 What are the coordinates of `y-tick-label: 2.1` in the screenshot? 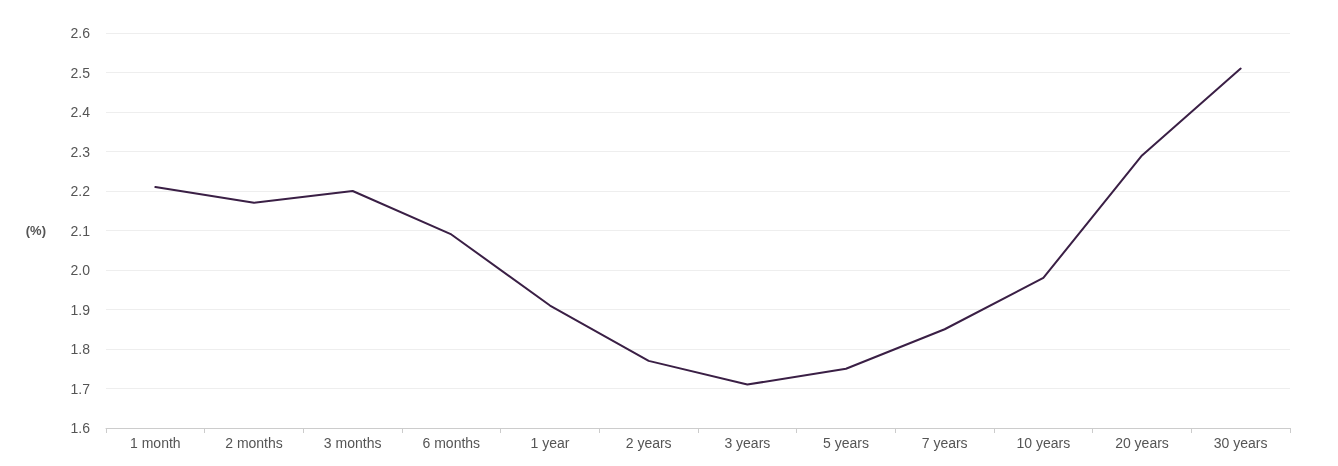 It's located at (80, 230).